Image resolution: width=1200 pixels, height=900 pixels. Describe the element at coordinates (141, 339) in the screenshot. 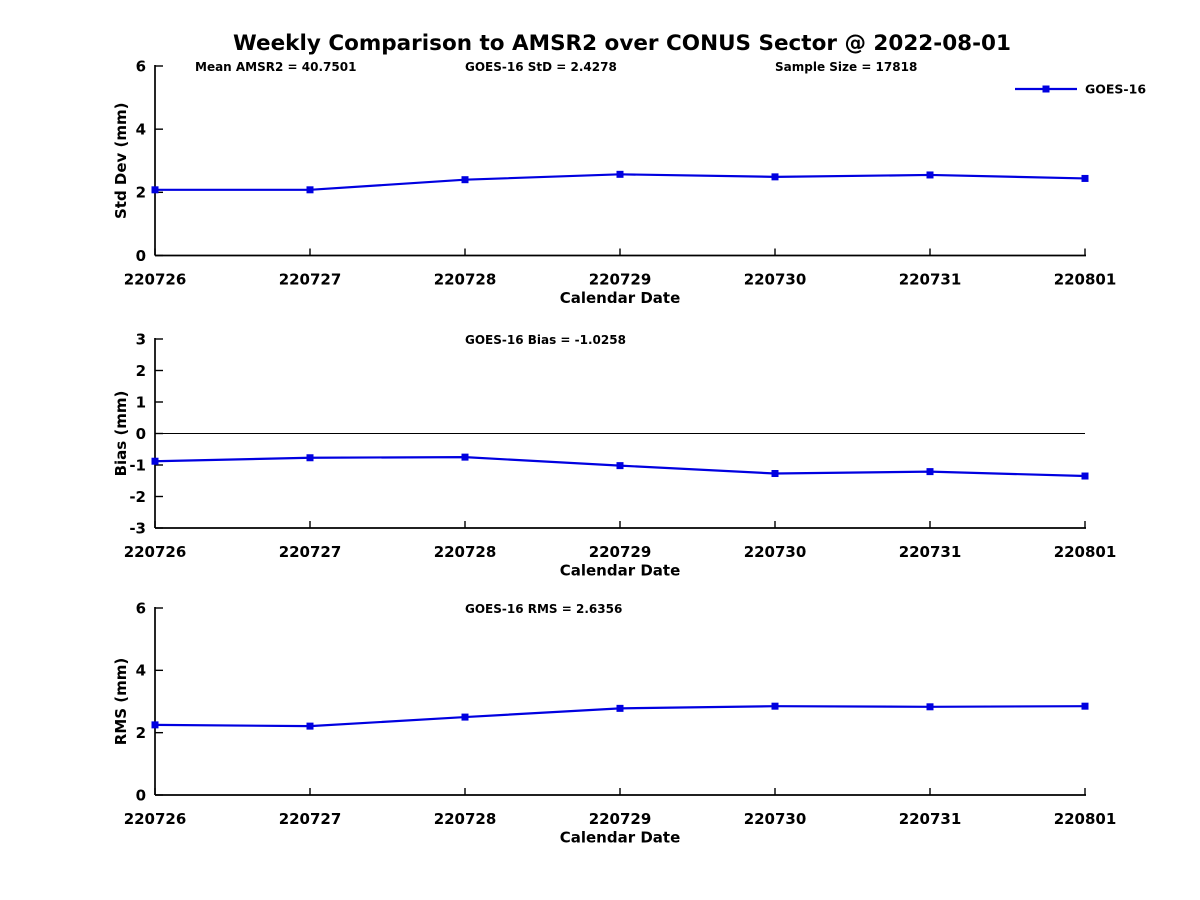

I see `y-tick-label: 3` at that location.